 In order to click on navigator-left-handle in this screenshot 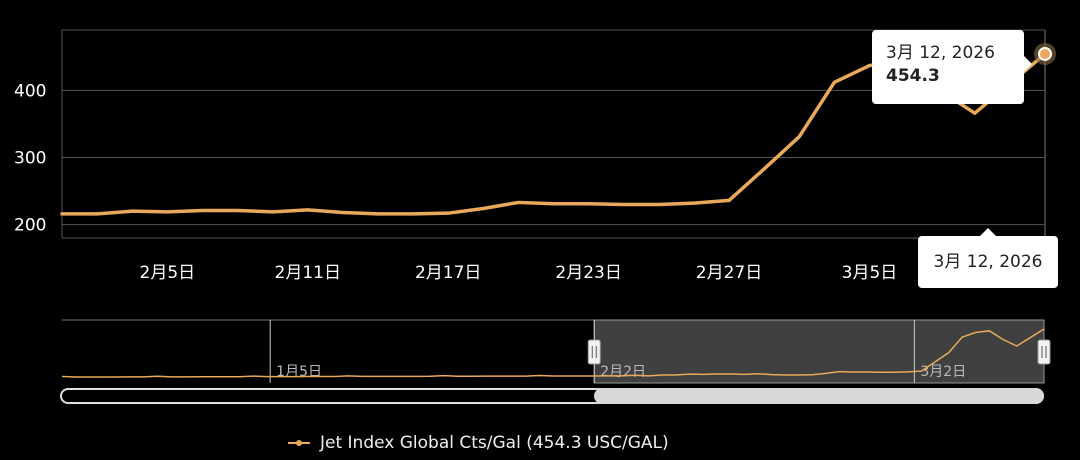, I will do `click(594, 352)`.